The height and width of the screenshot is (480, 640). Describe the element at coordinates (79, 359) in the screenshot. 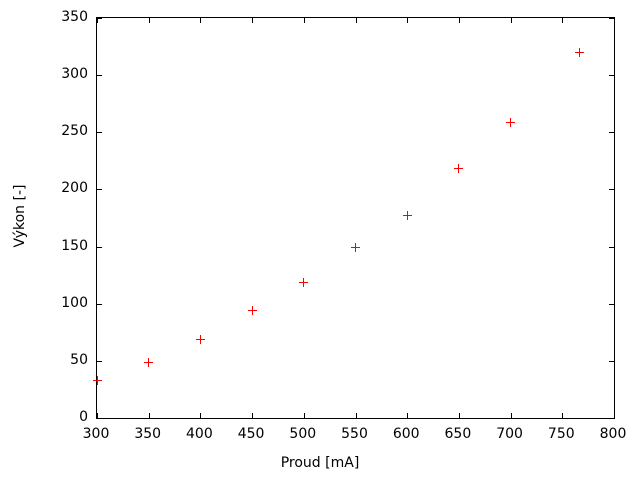

I see `y-axis-tick-label: 50` at that location.